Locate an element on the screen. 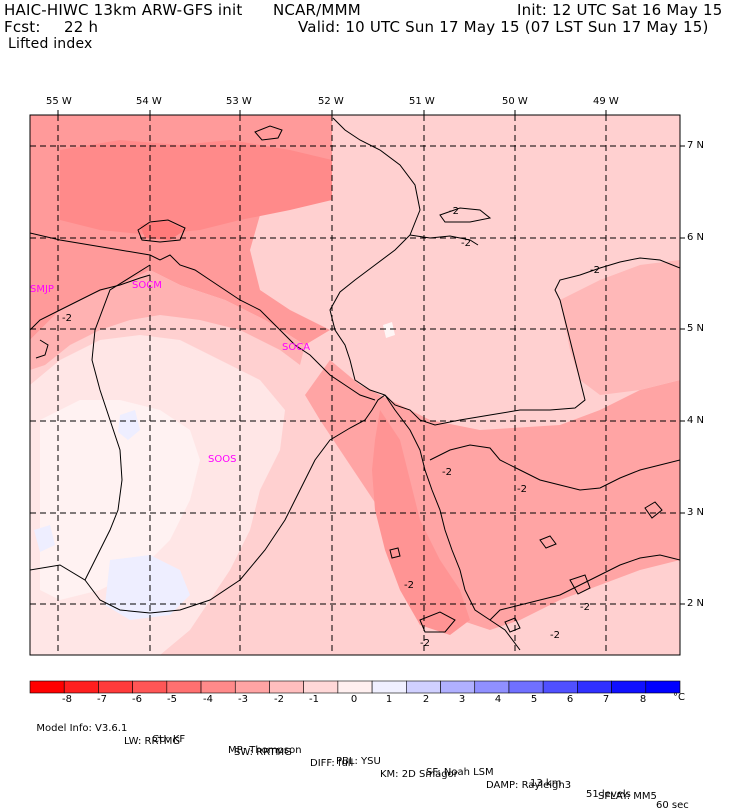 This screenshot has height=811, width=740. colorbar-label: 6 is located at coordinates (570, 699).